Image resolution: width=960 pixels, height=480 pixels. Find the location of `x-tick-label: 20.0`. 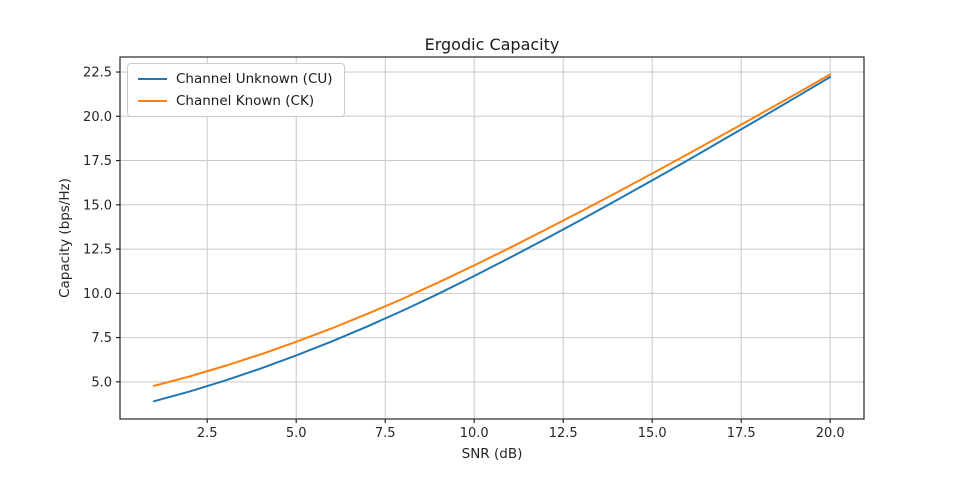

x-tick-label: 20.0 is located at coordinates (830, 433).